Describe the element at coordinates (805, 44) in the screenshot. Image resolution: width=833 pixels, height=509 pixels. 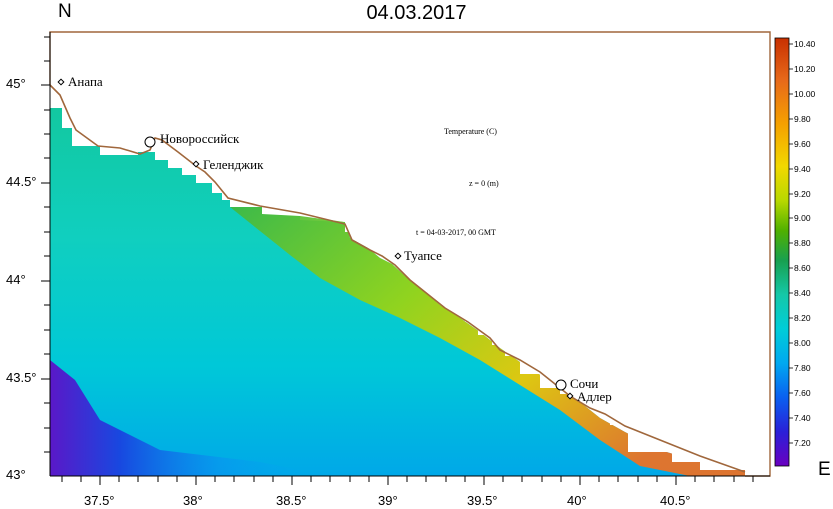
I see `colorbar-label: 10.40` at that location.